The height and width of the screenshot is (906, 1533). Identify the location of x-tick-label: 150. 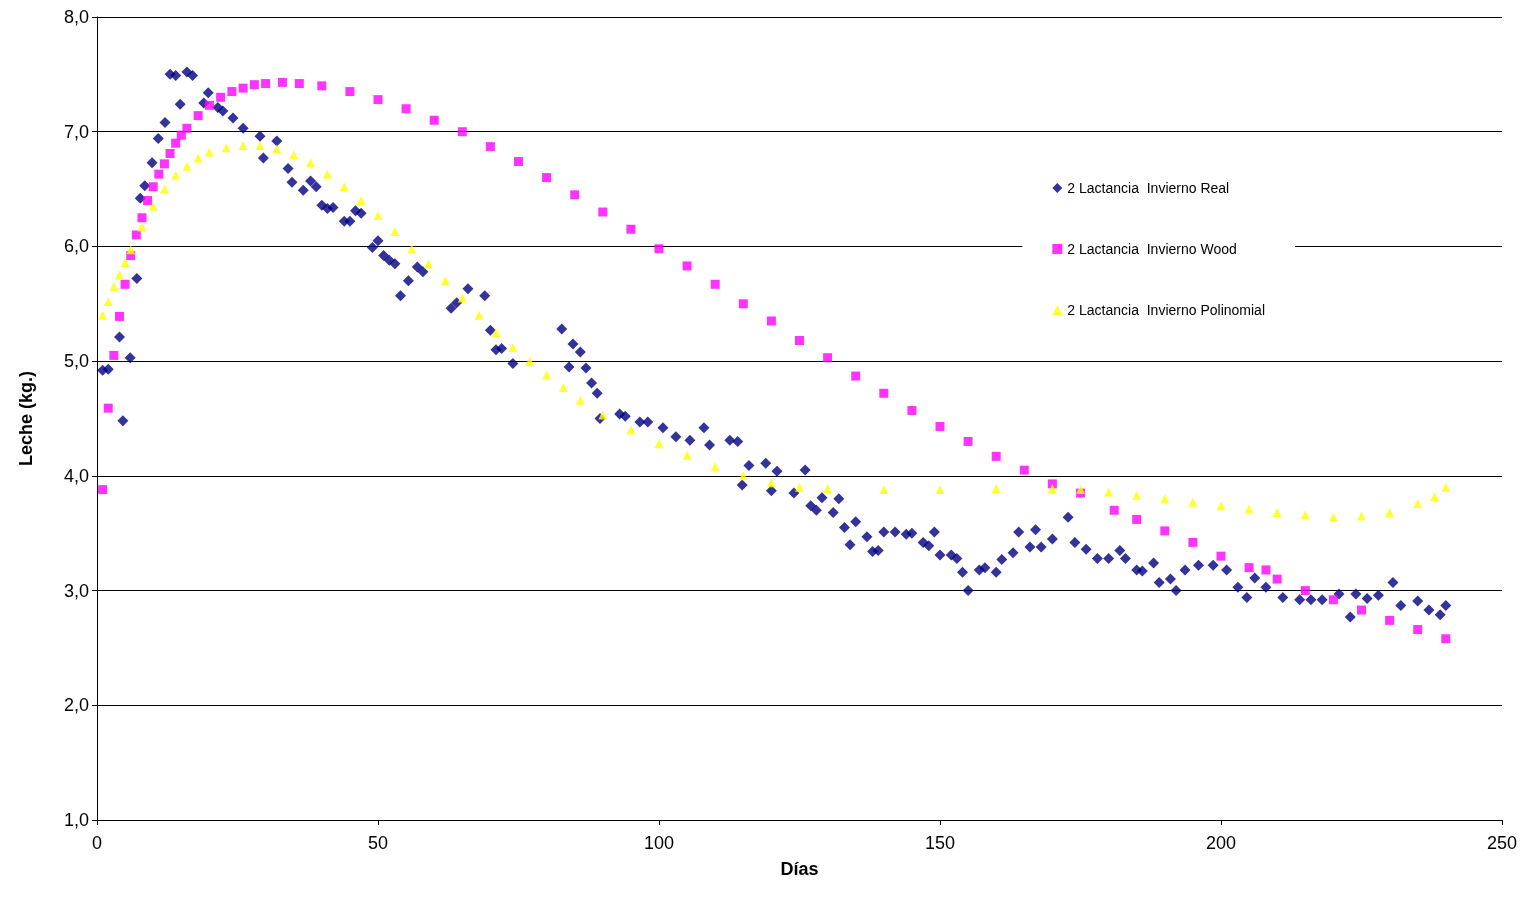
(940, 843).